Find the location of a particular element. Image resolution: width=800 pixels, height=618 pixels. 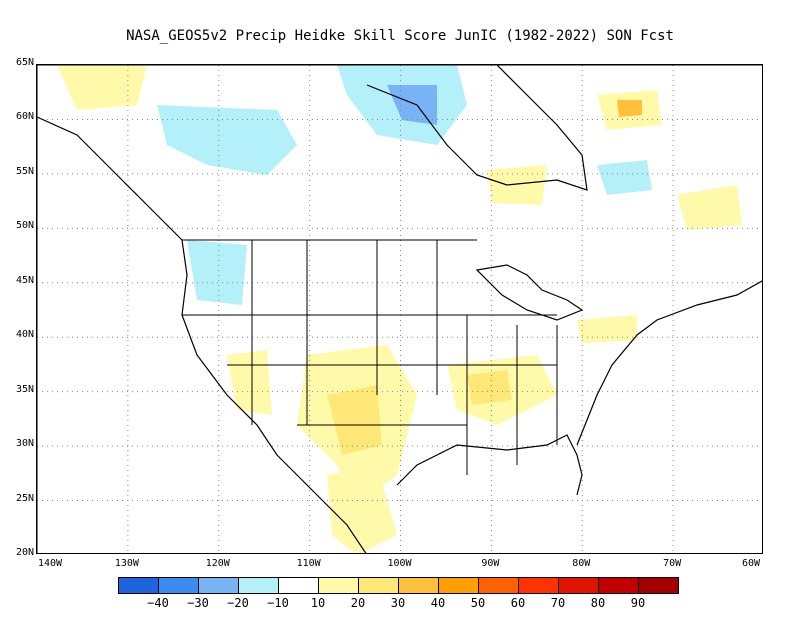

longitude-tick-label: 90W is located at coordinates (490, 563).